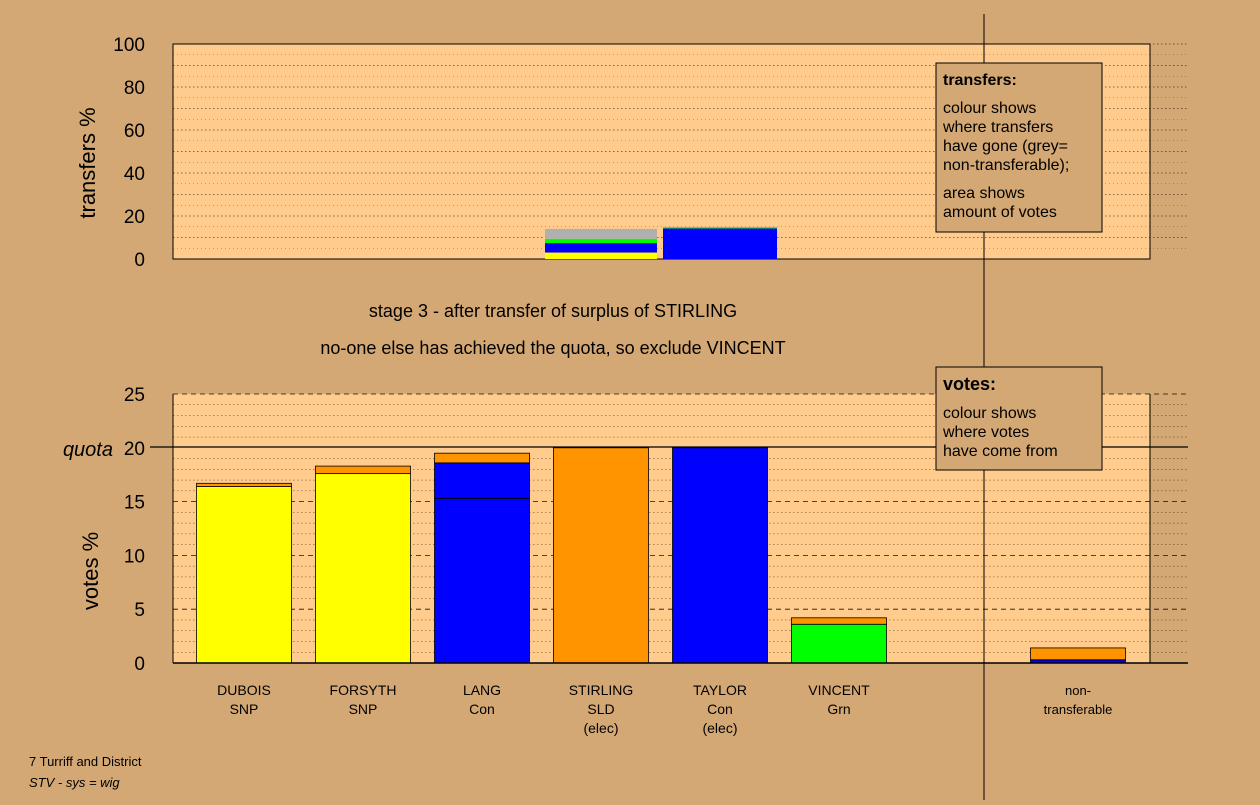 The width and height of the screenshot is (1260, 805). What do you see at coordinates (720, 690) in the screenshot?
I see `category-label: TAYLOR` at bounding box center [720, 690].